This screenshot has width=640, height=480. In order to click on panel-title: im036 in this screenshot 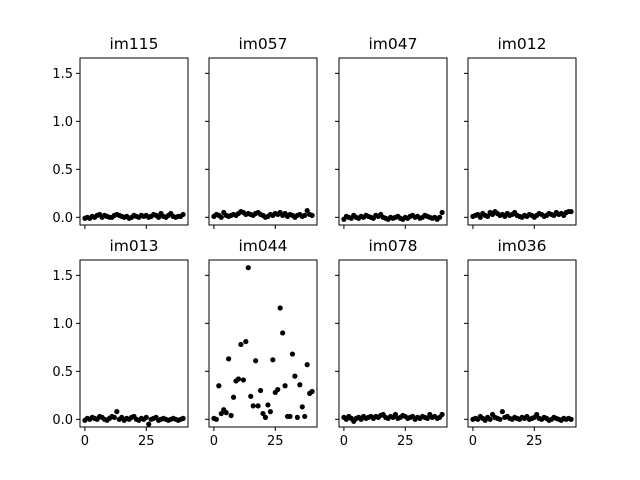, I will do `click(522, 246)`.